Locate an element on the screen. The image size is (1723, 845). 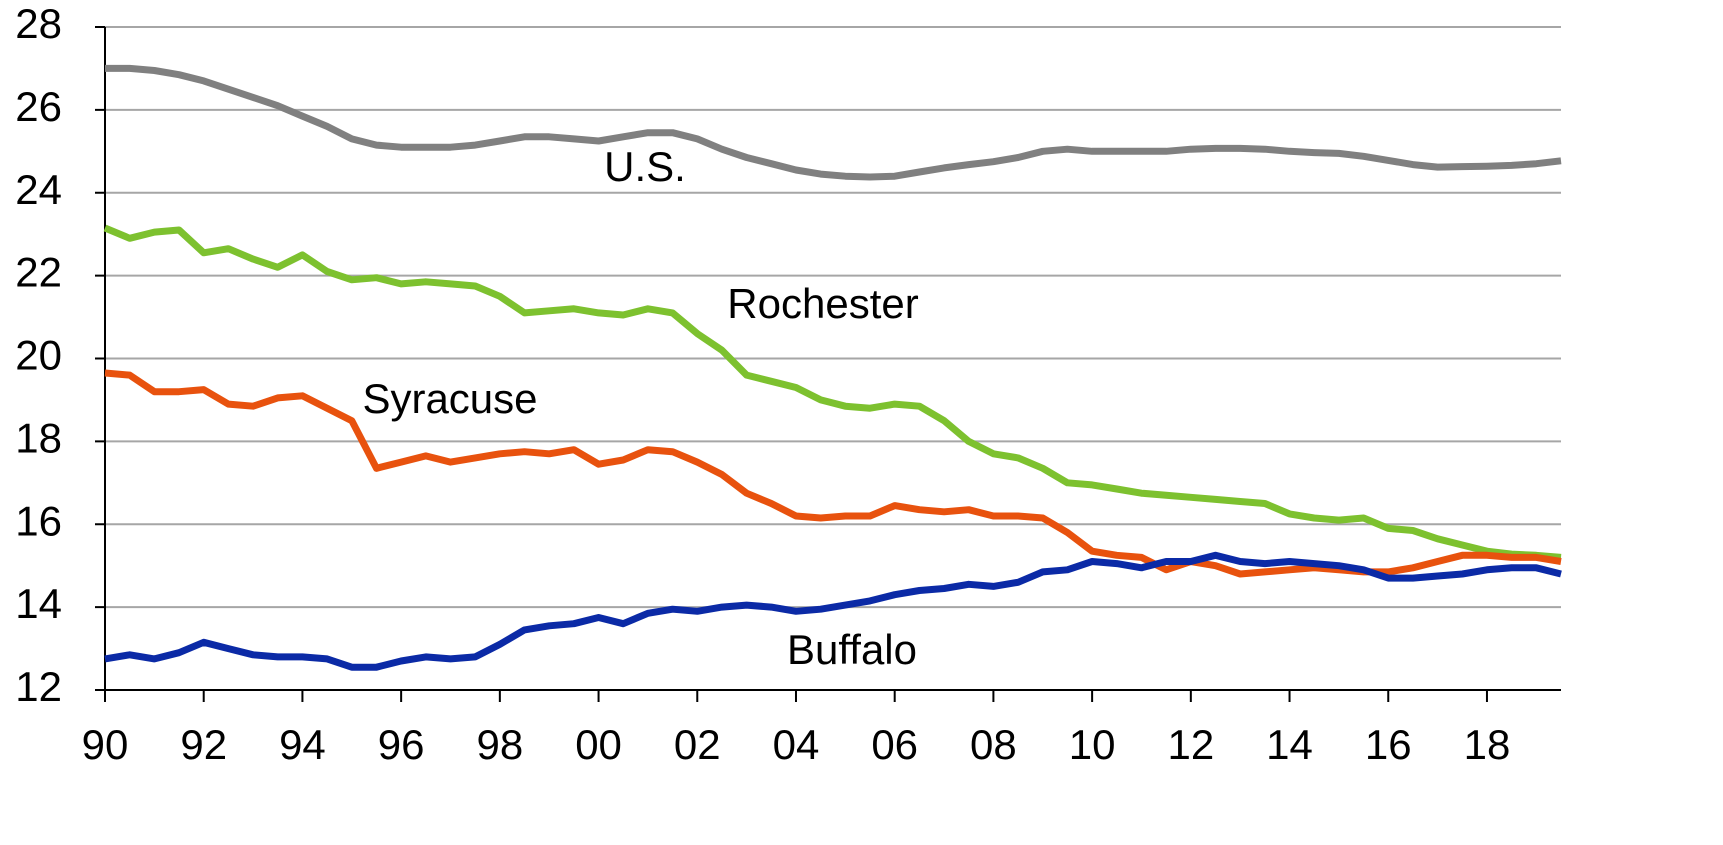
series-label: Syracuse is located at coordinates (449, 398).